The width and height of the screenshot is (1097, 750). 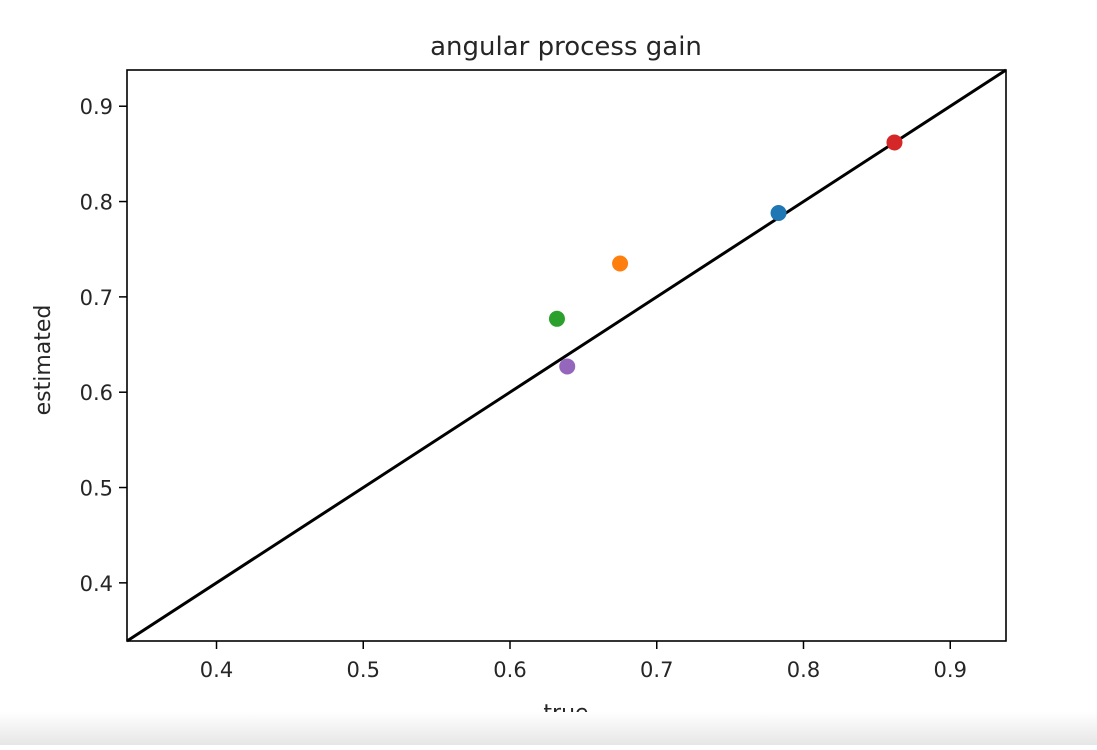 What do you see at coordinates (96, 203) in the screenshot?
I see `y-tick-label: 0.8` at bounding box center [96, 203].